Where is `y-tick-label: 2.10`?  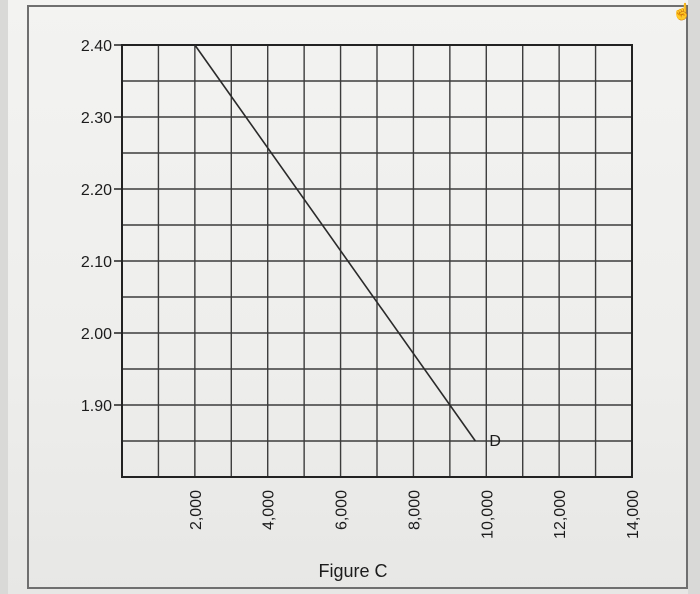
y-tick-label: 2.10 is located at coordinates (96, 262).